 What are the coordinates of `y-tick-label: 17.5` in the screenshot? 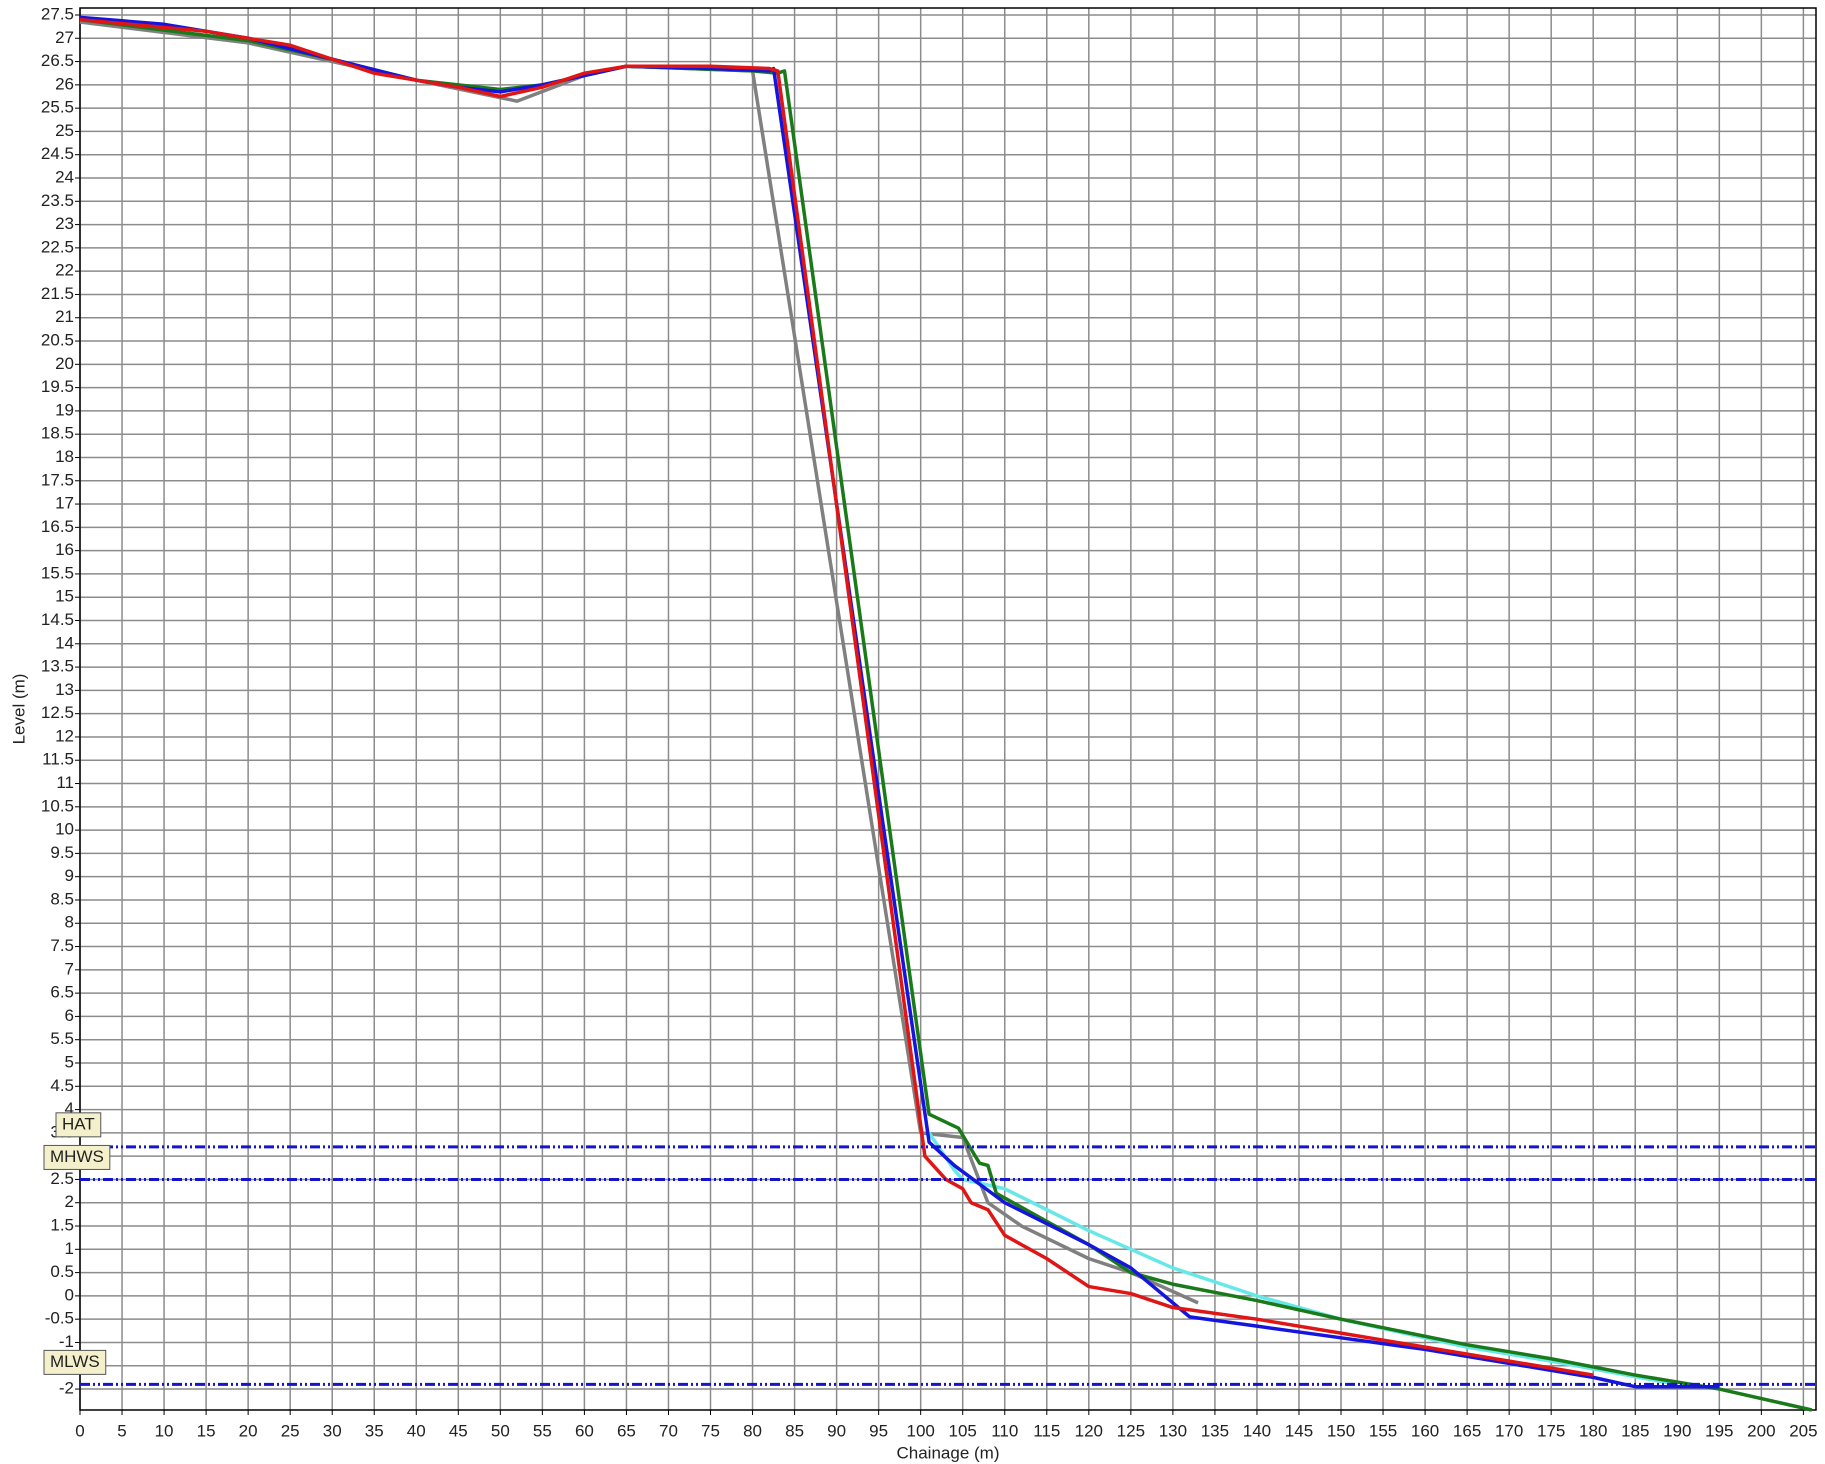 It's located at (57, 479).